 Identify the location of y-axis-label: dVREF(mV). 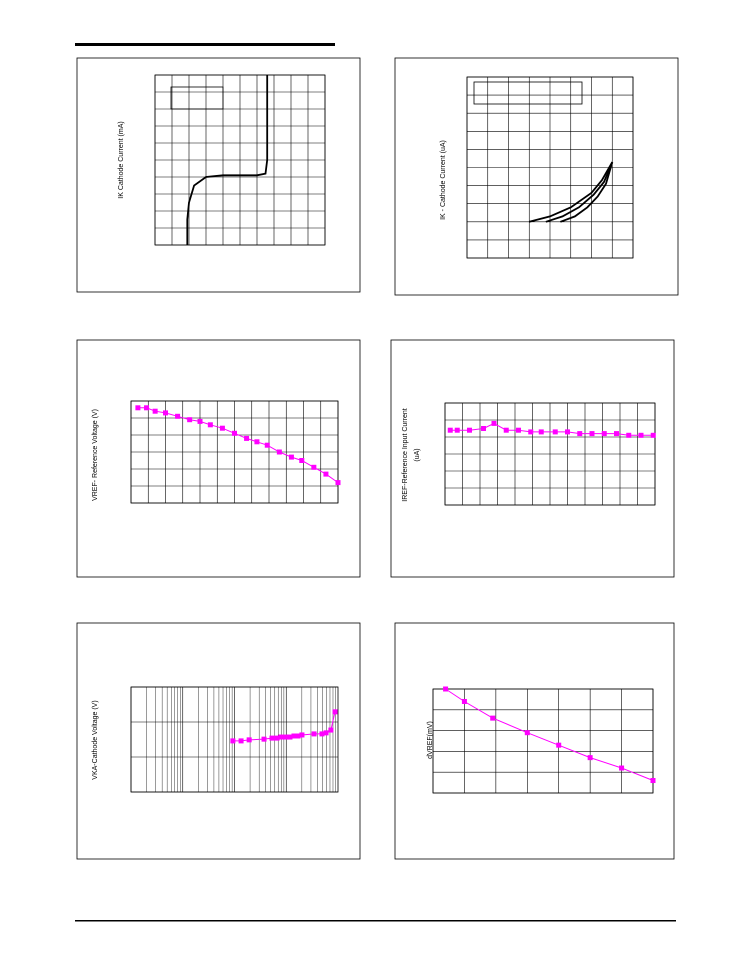
(430, 740).